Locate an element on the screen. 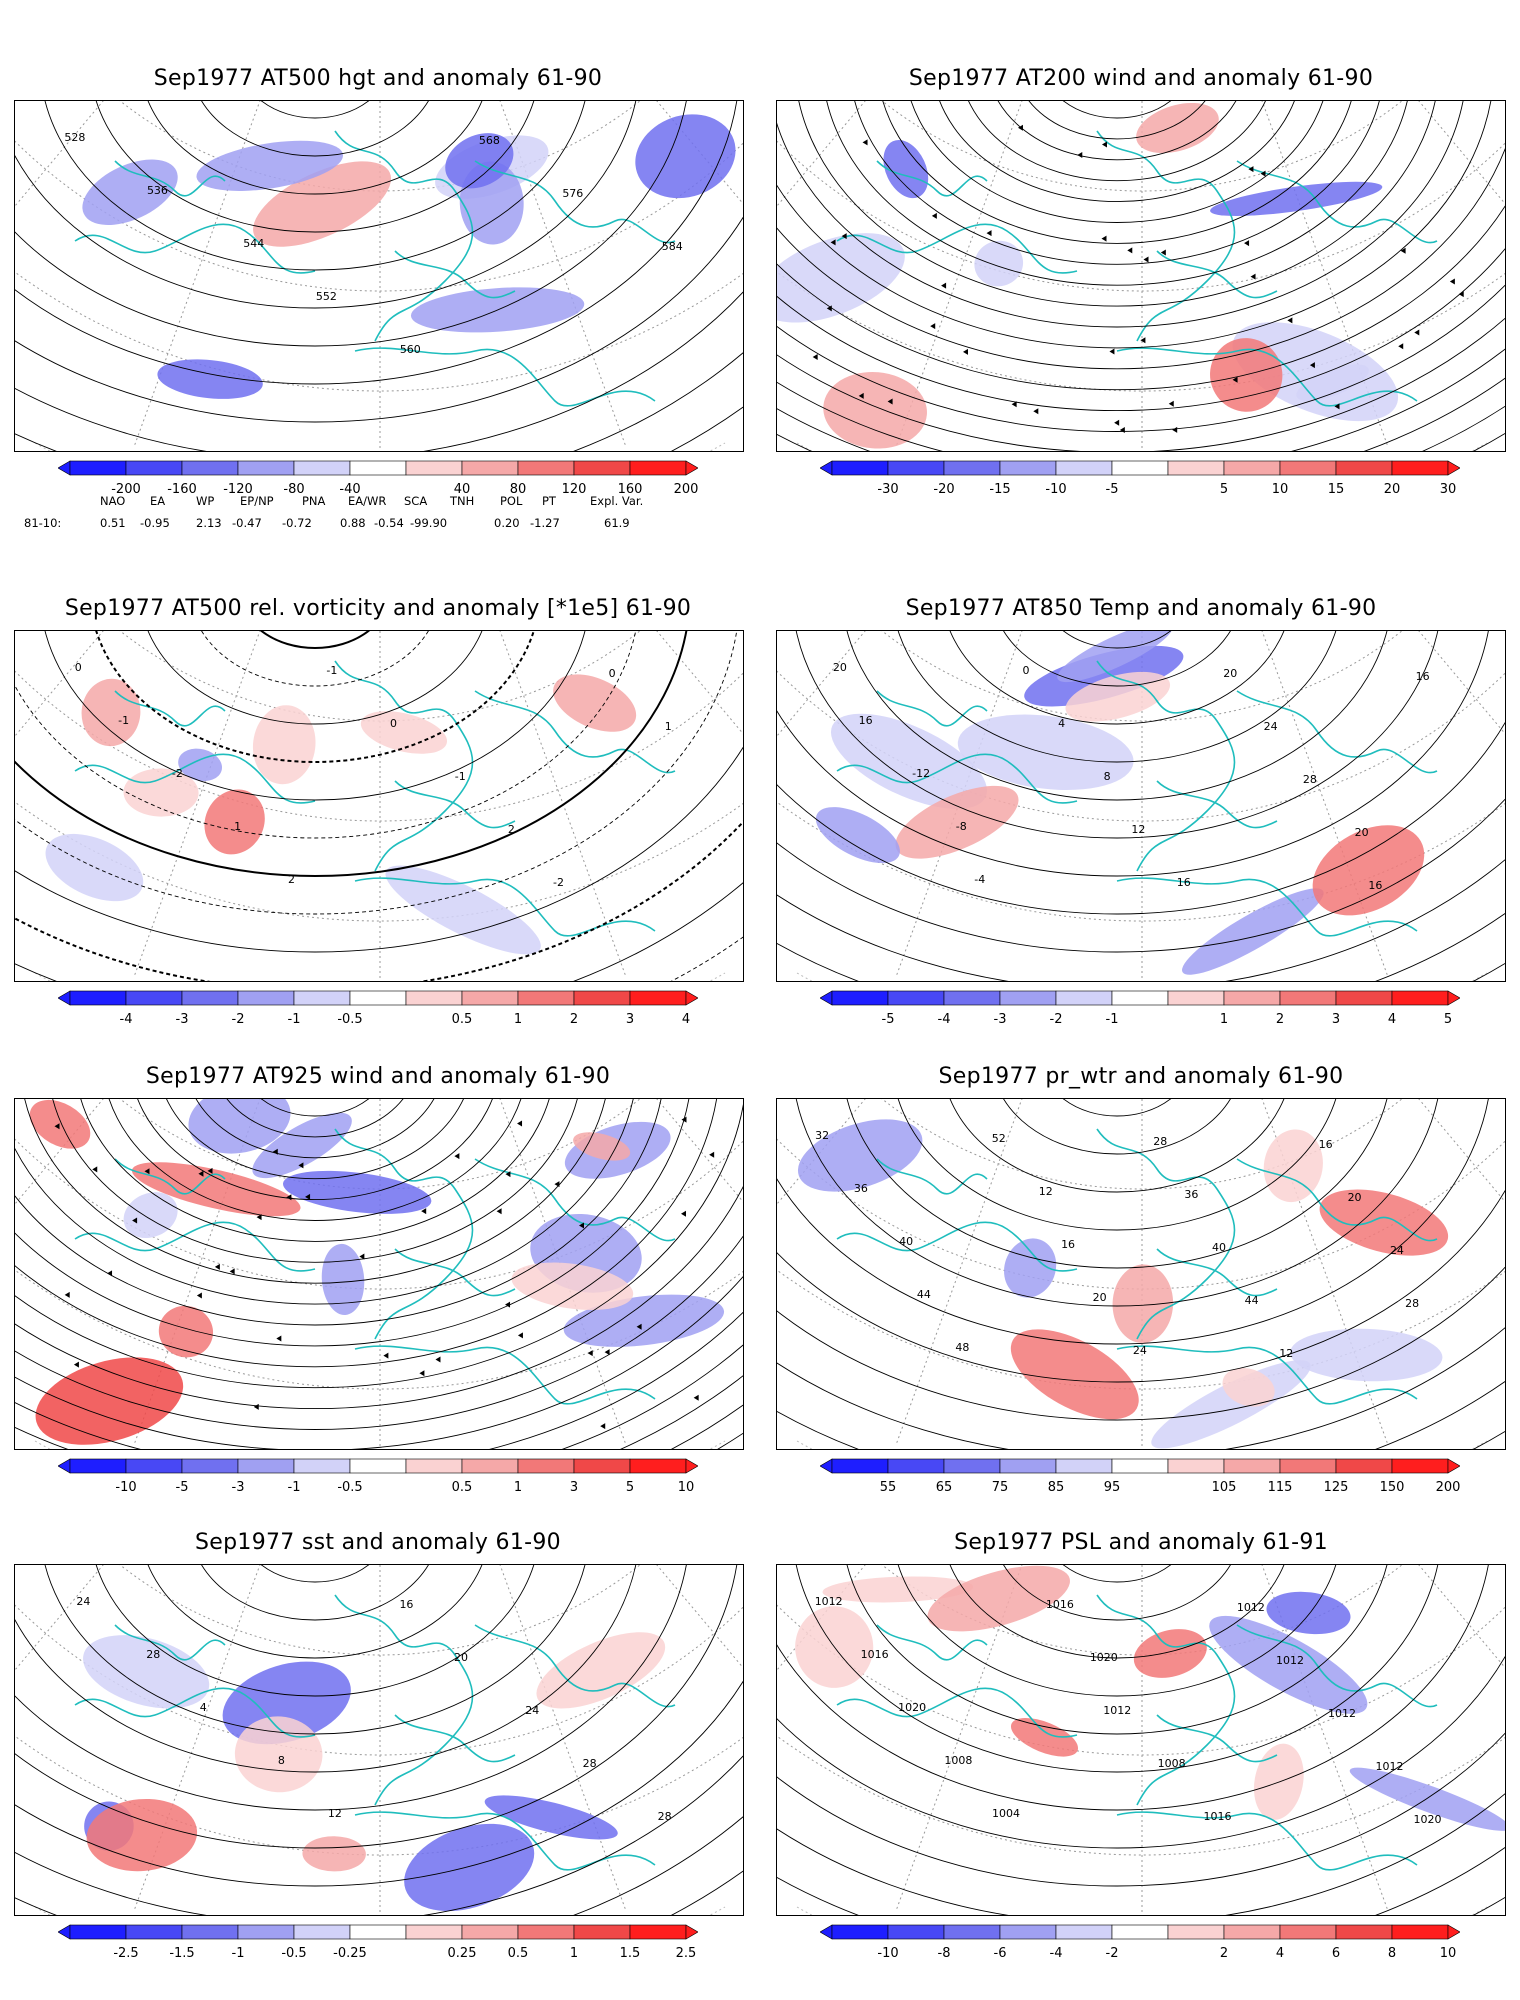  colorbar-tick-label: 5 is located at coordinates (630, 1487).